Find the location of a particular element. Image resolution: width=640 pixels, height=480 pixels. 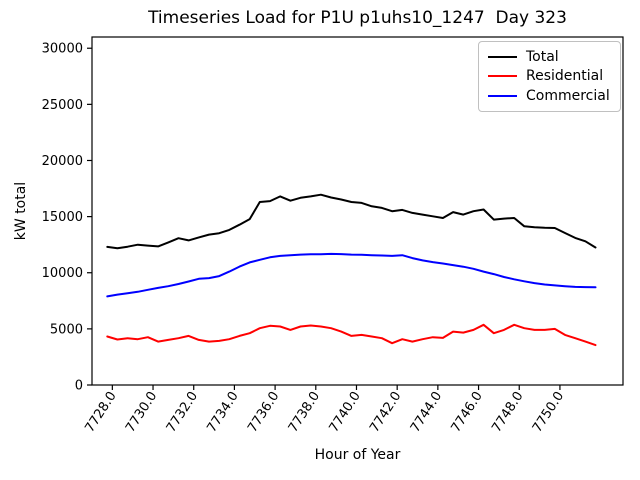

total-line is located at coordinates (351, 221).